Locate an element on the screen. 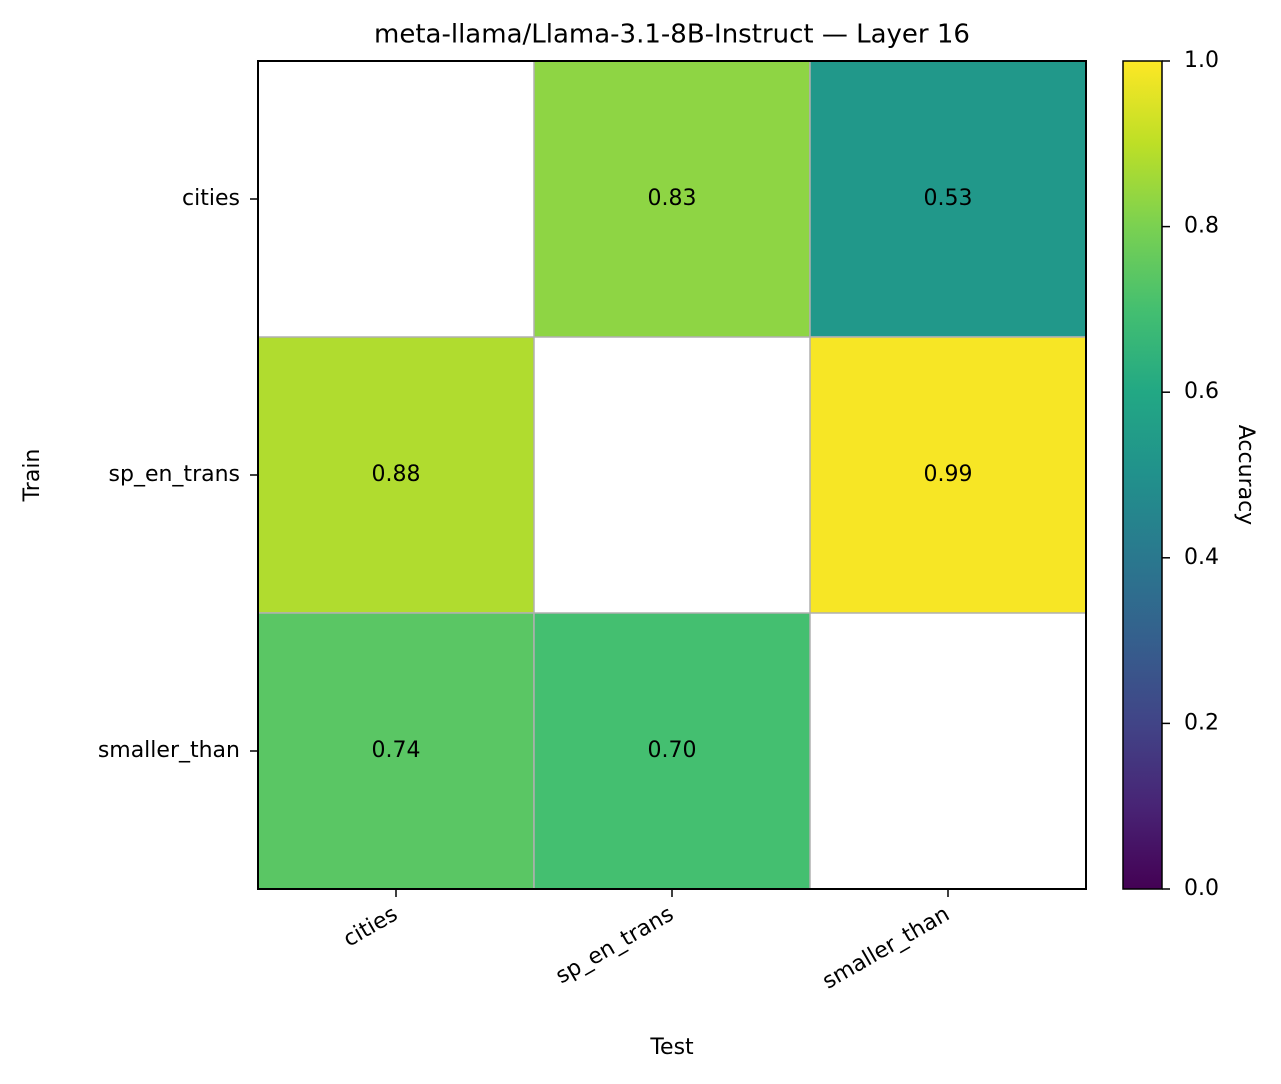 The image size is (1281, 1084). y-tick-label: sp_en_trans is located at coordinates (174, 474).